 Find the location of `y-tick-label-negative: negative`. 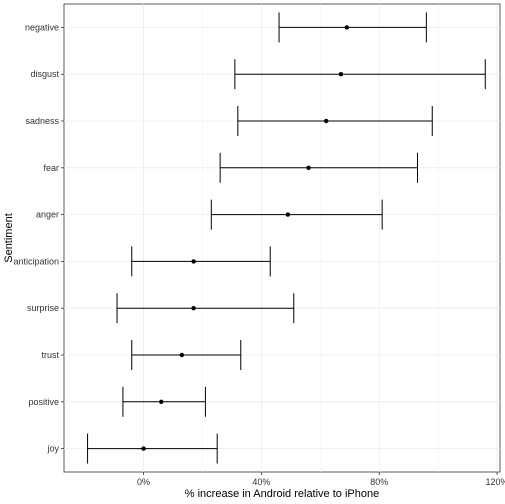

y-tick-label-negative: negative is located at coordinates (42, 27).